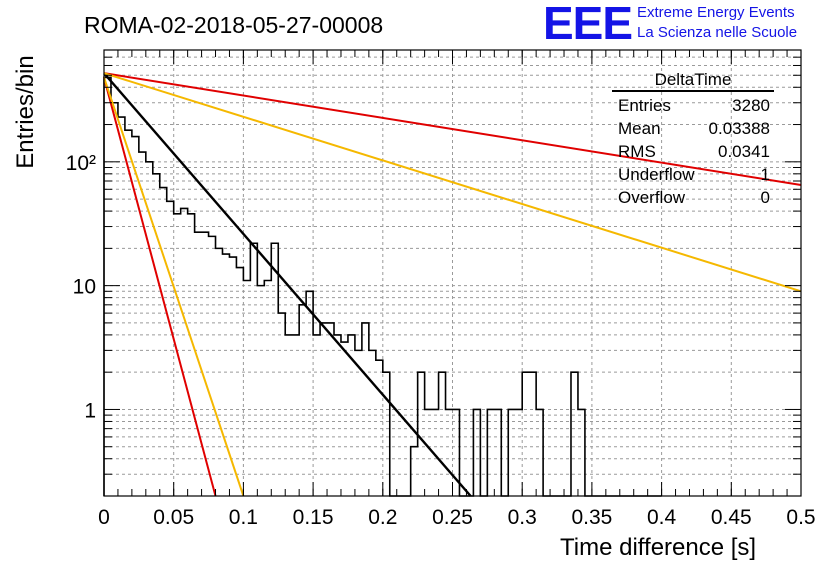  I want to click on x-tick-label: 0.45, so click(731, 517).